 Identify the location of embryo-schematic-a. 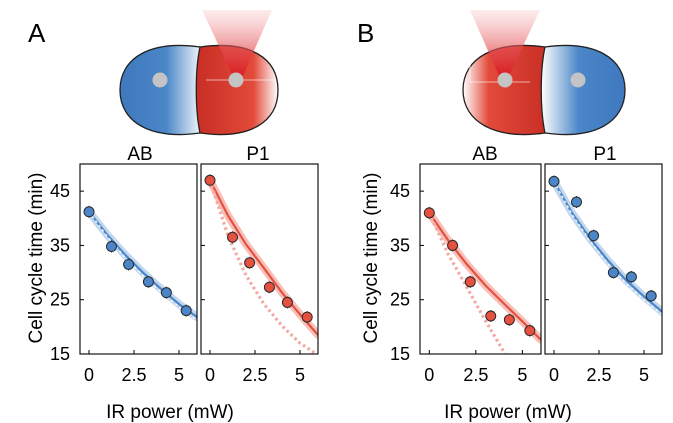
(199, 73).